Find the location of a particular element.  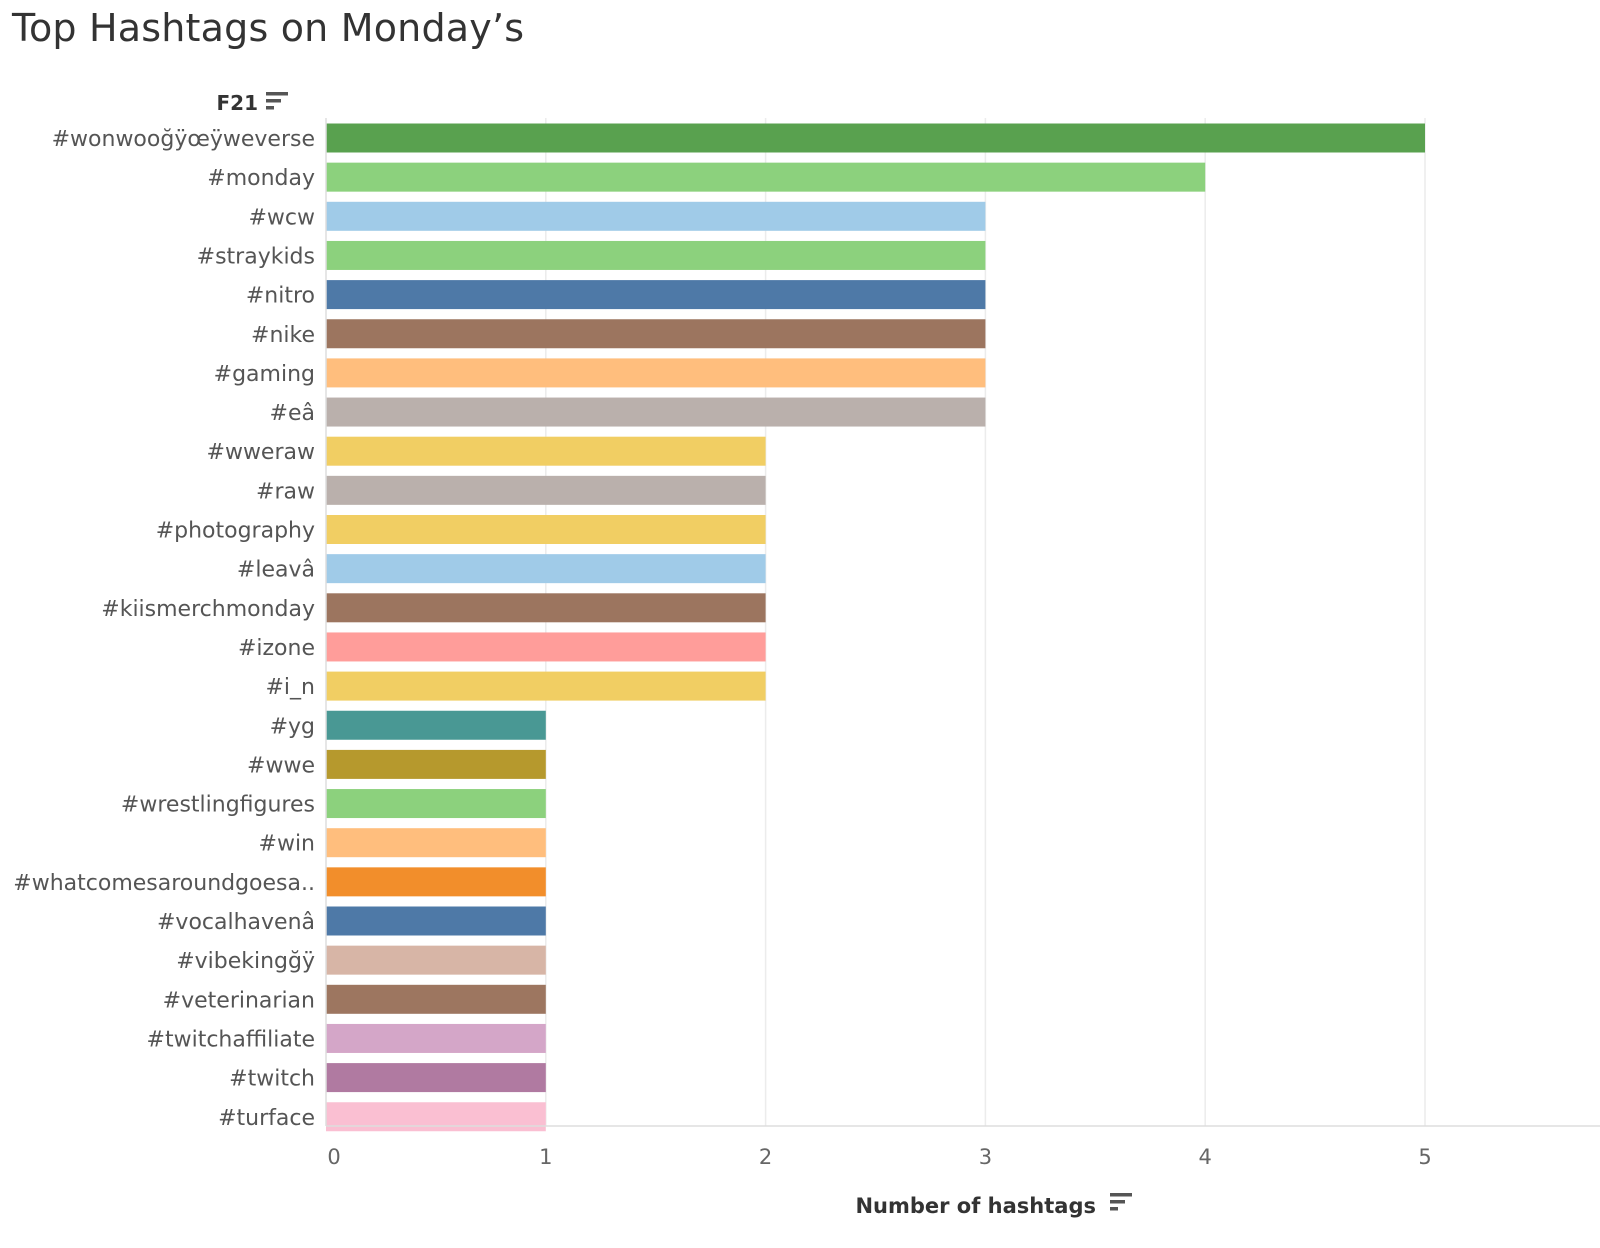

category-label-25: #turface is located at coordinates (266, 1118).